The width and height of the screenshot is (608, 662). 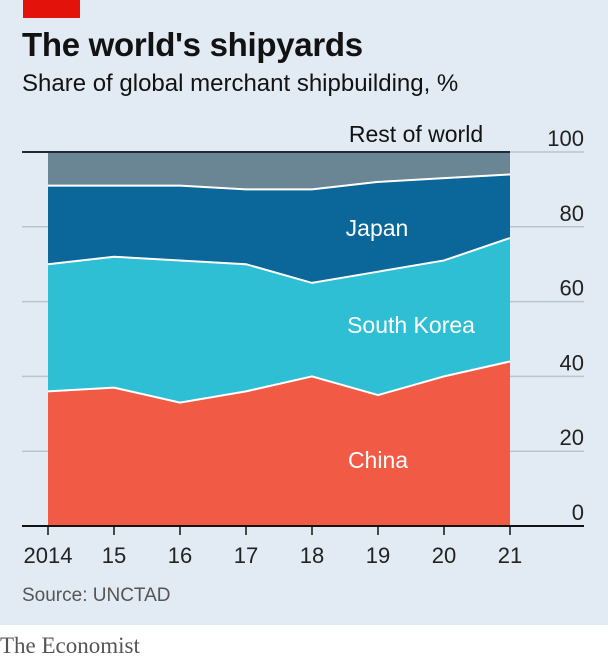 What do you see at coordinates (180, 555) in the screenshot?
I see `x-tick-label-16: 16` at bounding box center [180, 555].